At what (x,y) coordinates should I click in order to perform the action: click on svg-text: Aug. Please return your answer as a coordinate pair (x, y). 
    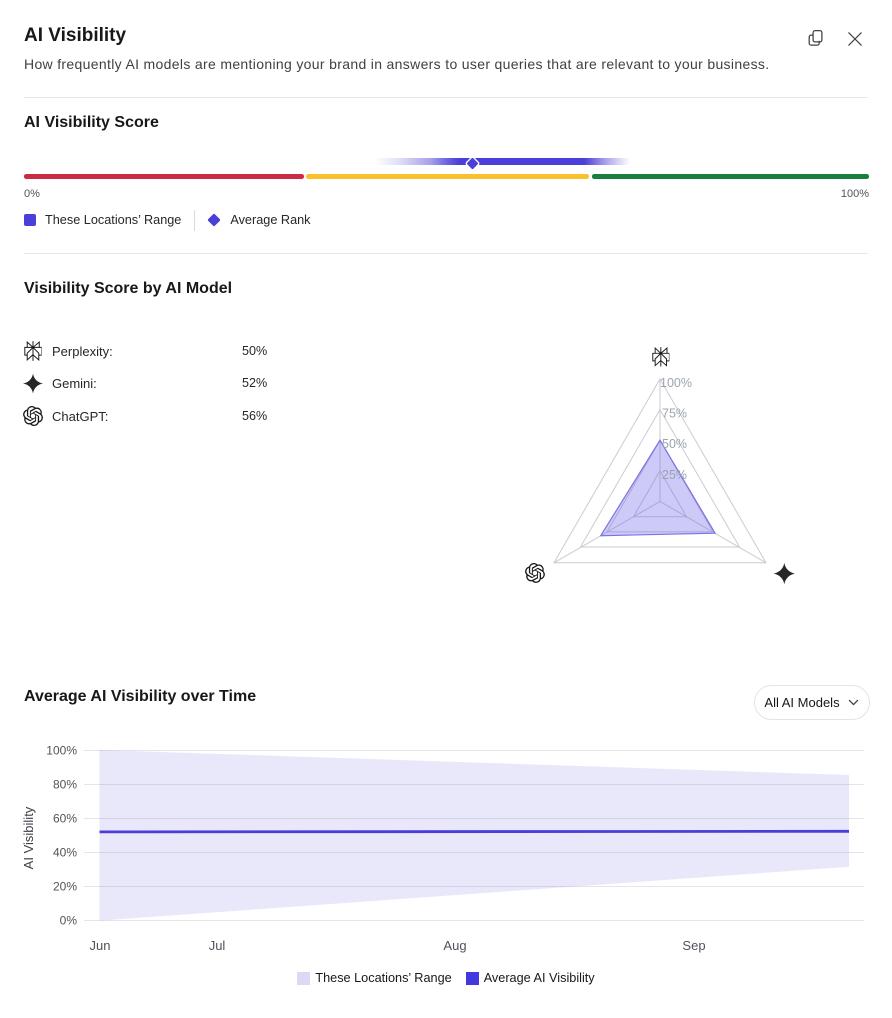
    Looking at the image, I should click on (454, 945).